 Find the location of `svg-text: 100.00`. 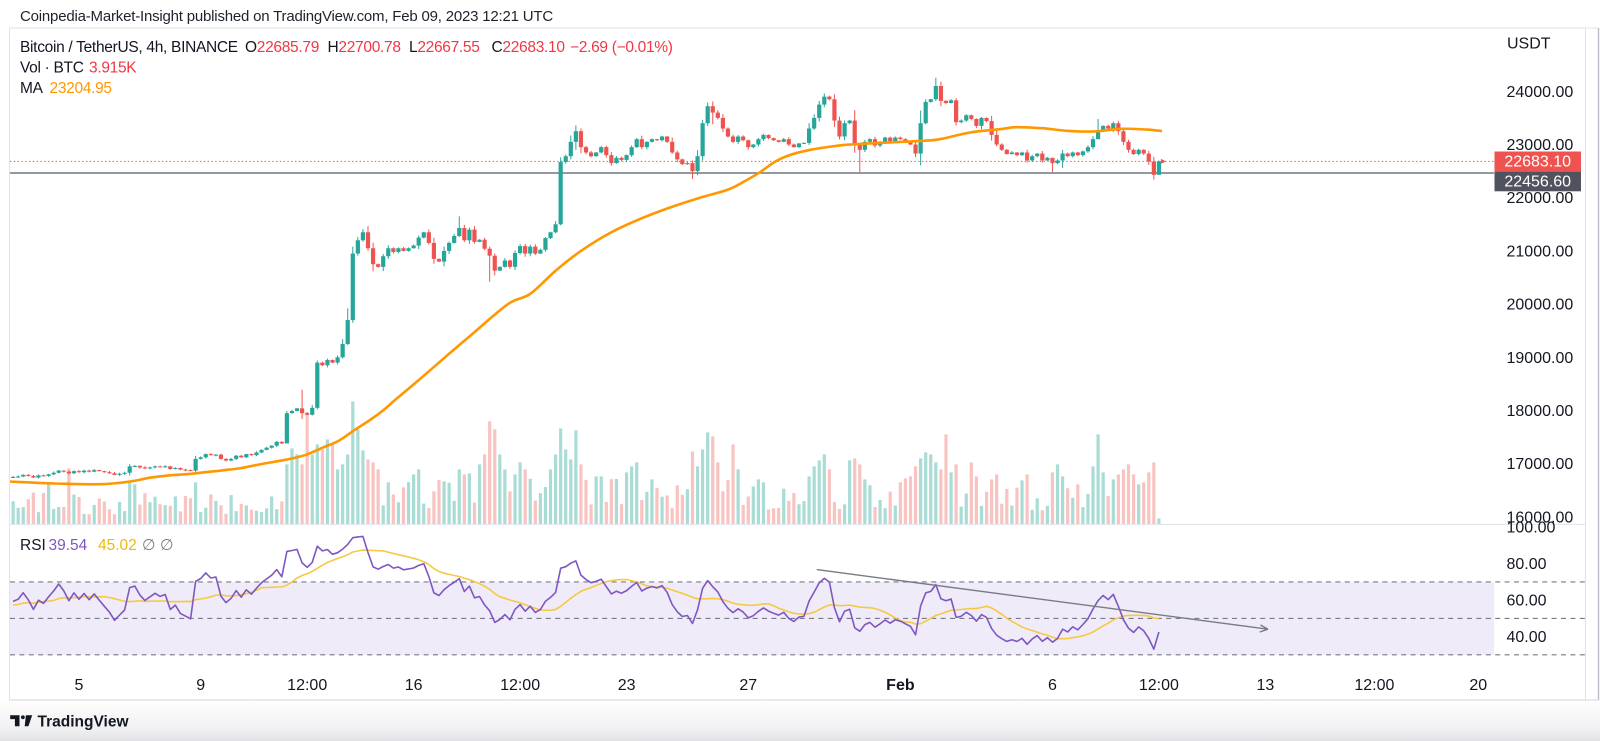

svg-text: 100.00 is located at coordinates (1531, 528).